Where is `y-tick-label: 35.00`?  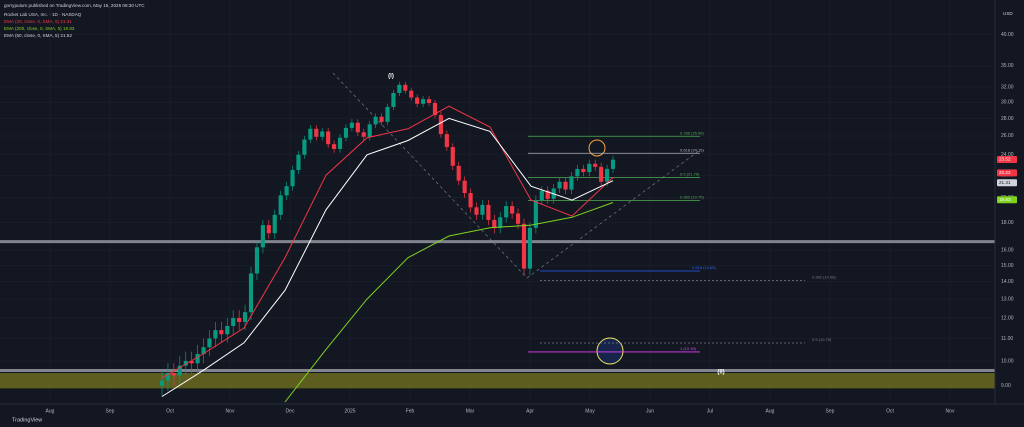 y-tick-label: 35.00 is located at coordinates (1007, 66).